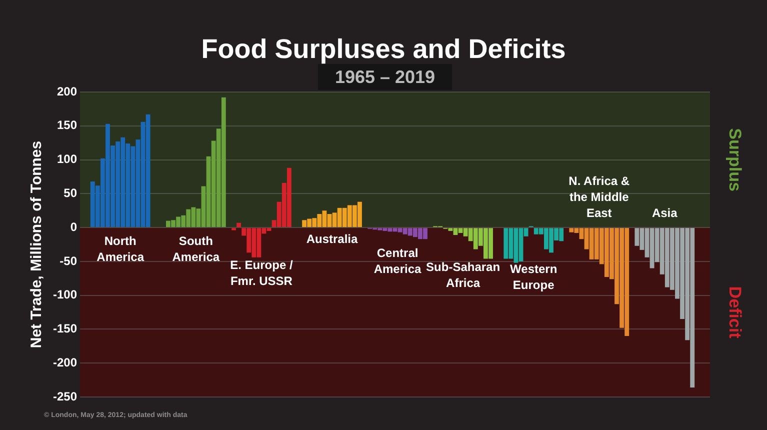 The width and height of the screenshot is (767, 430). Describe the element at coordinates (385, 77) in the screenshot. I see `chart-subtitle: 1965 – 2019` at that location.